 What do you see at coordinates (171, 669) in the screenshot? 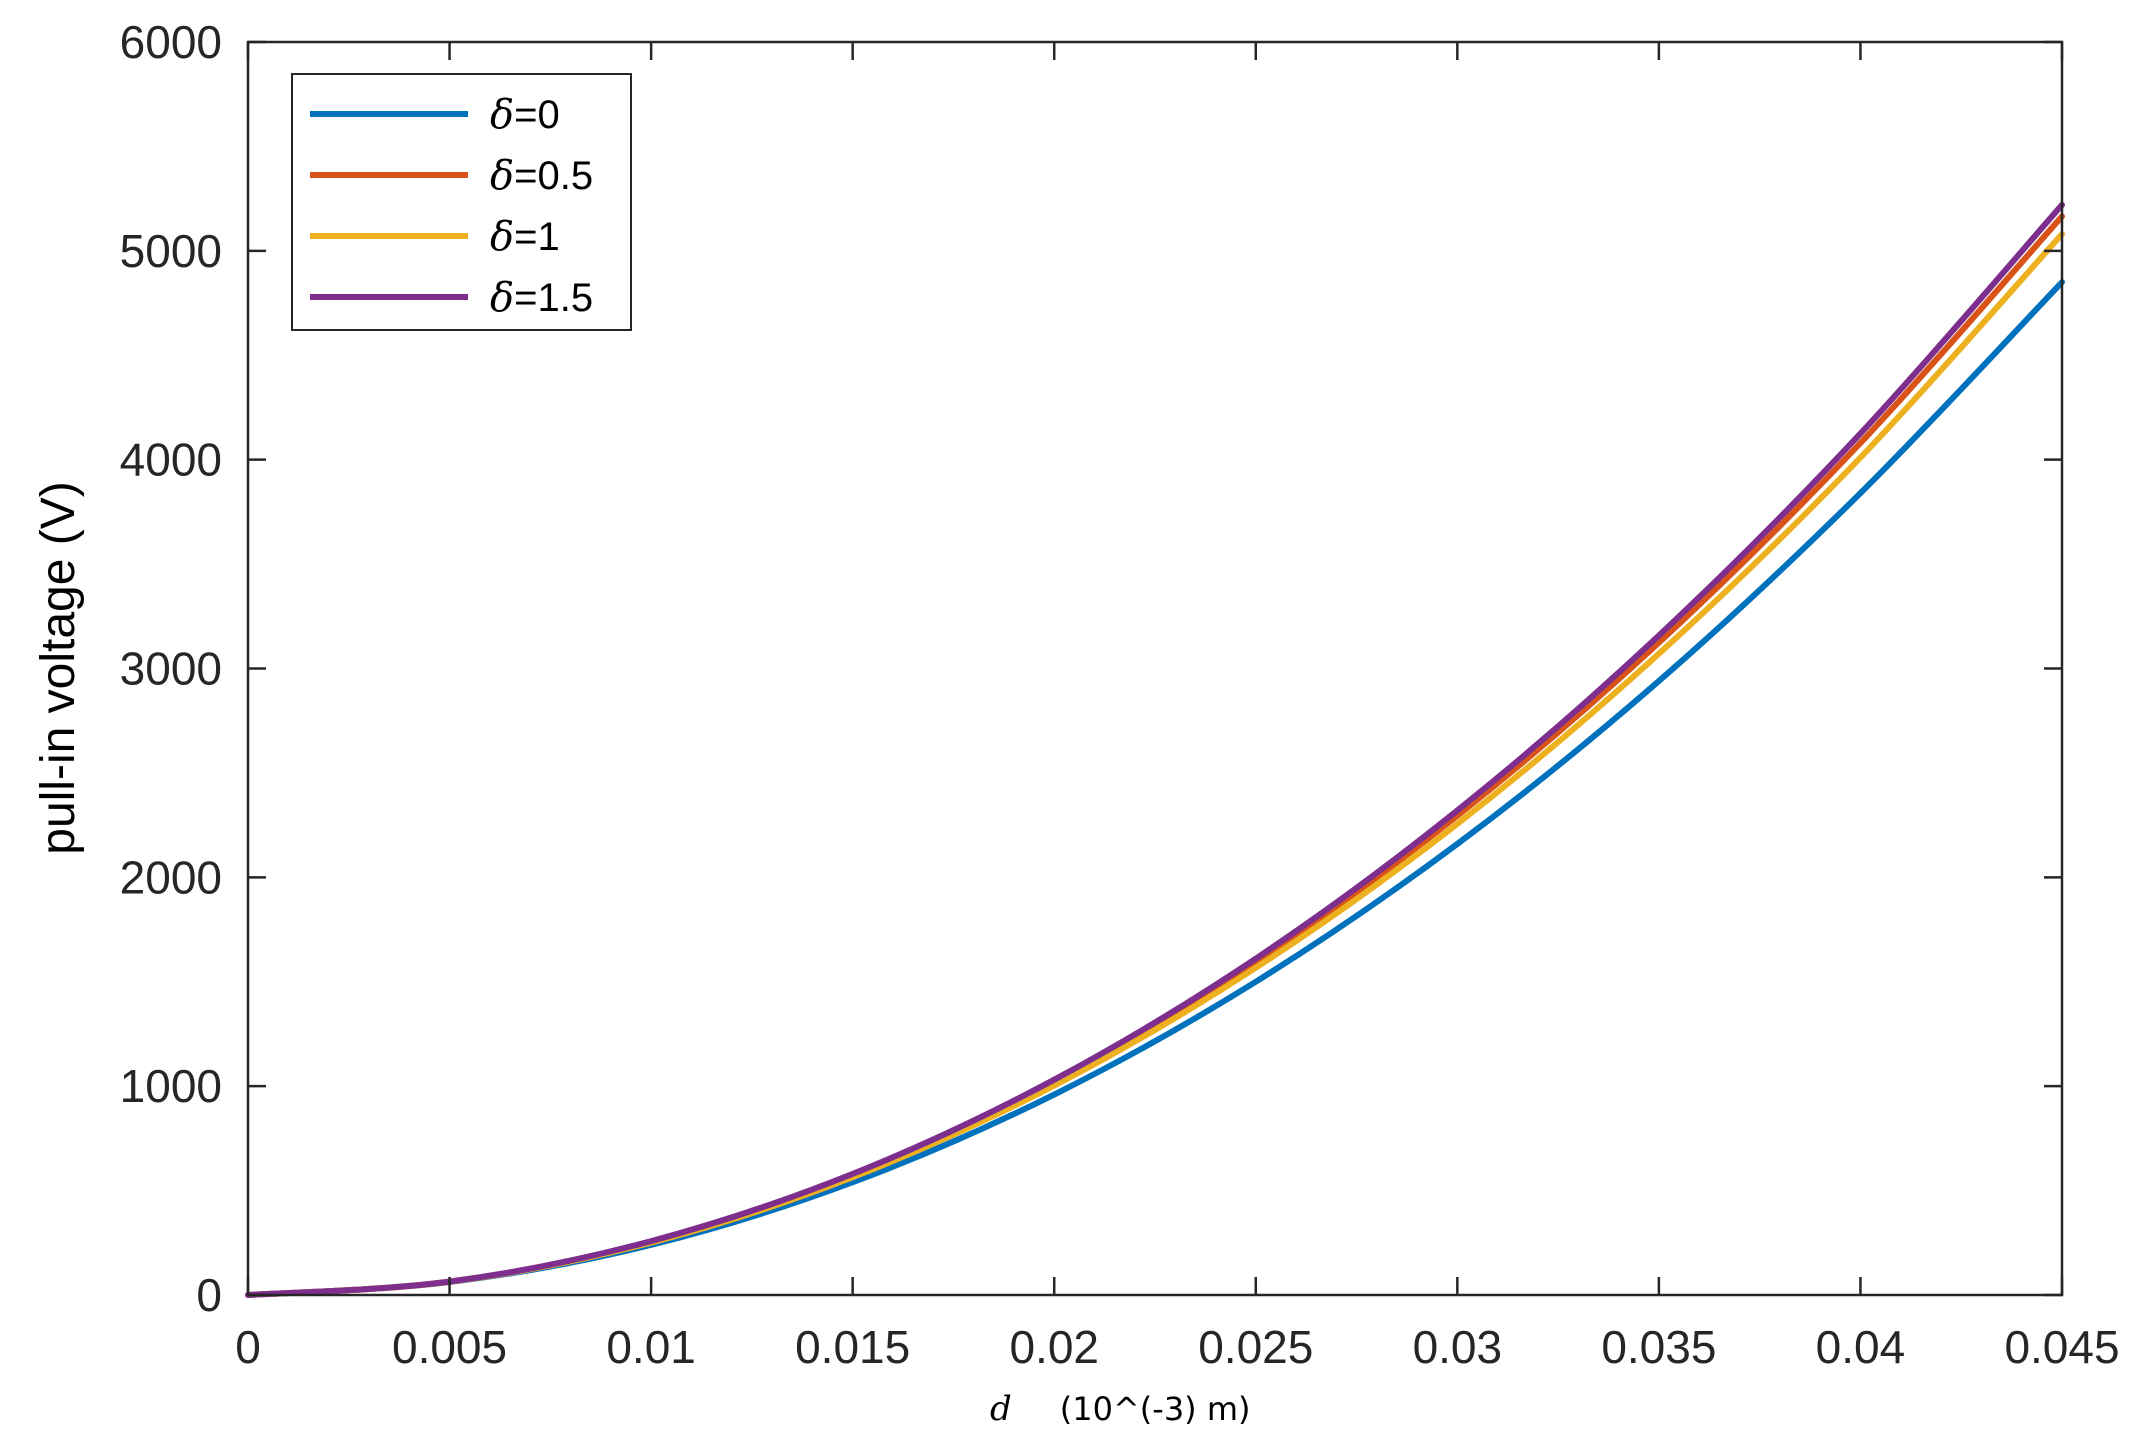
I see `y-tick-label: 3000` at bounding box center [171, 669].